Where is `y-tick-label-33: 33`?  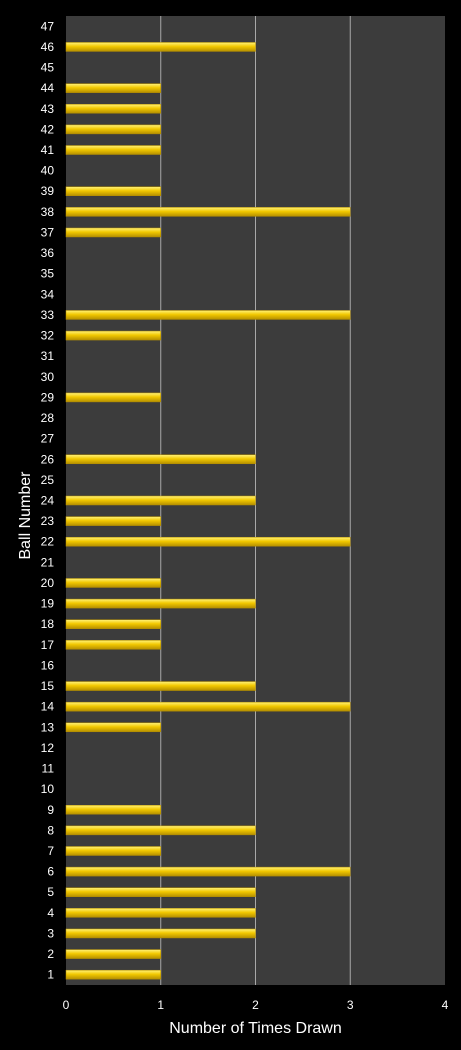 y-tick-label-33: 33 is located at coordinates (48, 315).